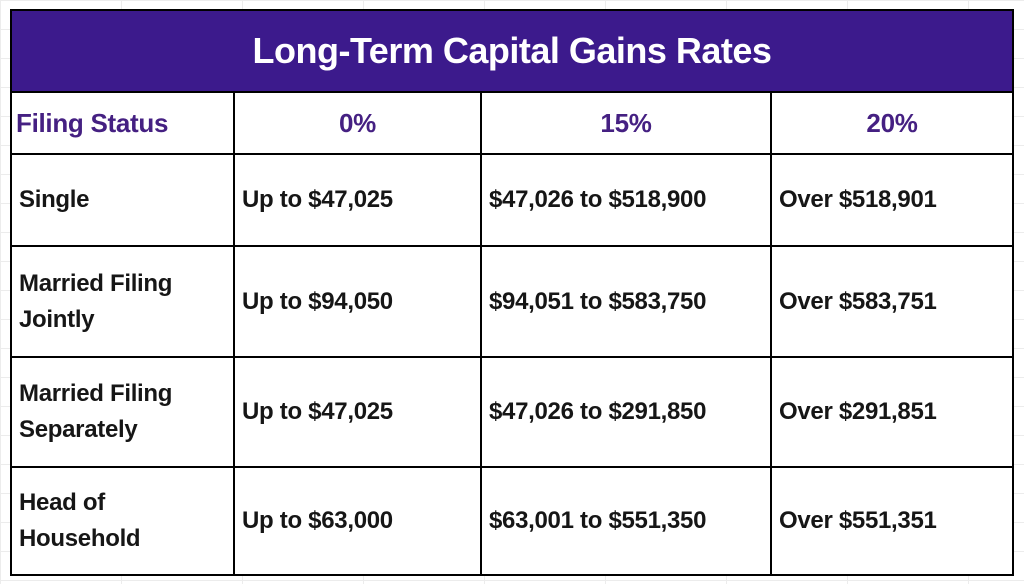 Image resolution: width=1024 pixels, height=584 pixels. Describe the element at coordinates (358, 201) in the screenshot. I see `cell-single-0pct: Up to $47,025` at that location.